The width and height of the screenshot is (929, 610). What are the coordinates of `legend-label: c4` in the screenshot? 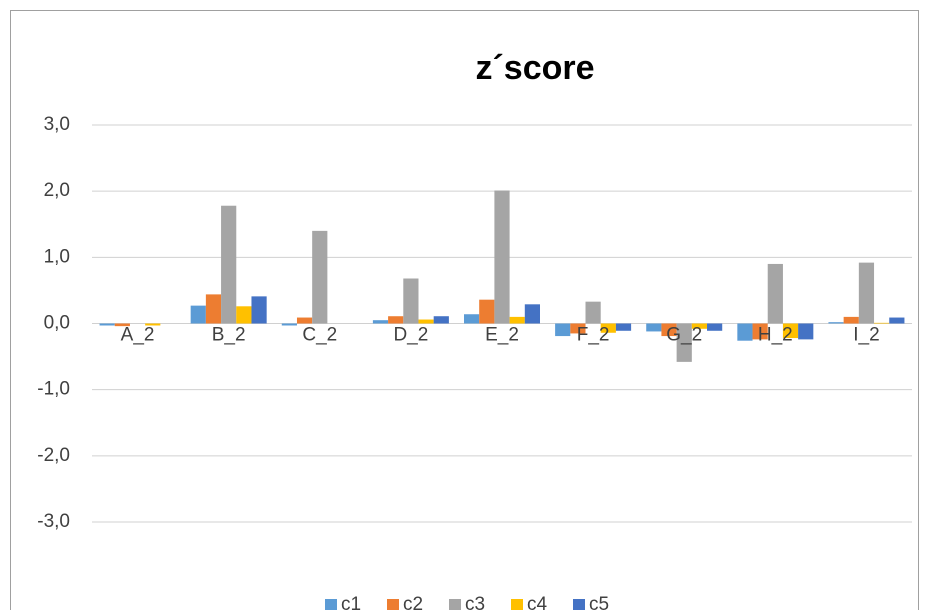 It's located at (537, 602).